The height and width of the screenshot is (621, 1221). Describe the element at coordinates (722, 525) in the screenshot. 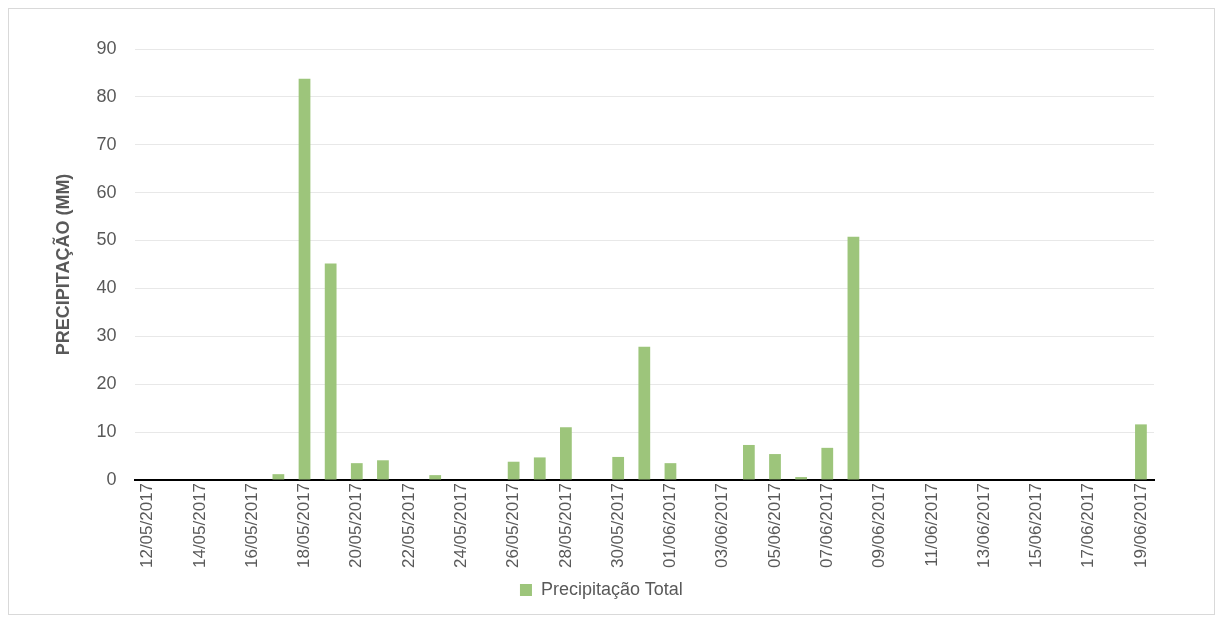

I see `x-tick-label: 03/06/2017` at that location.